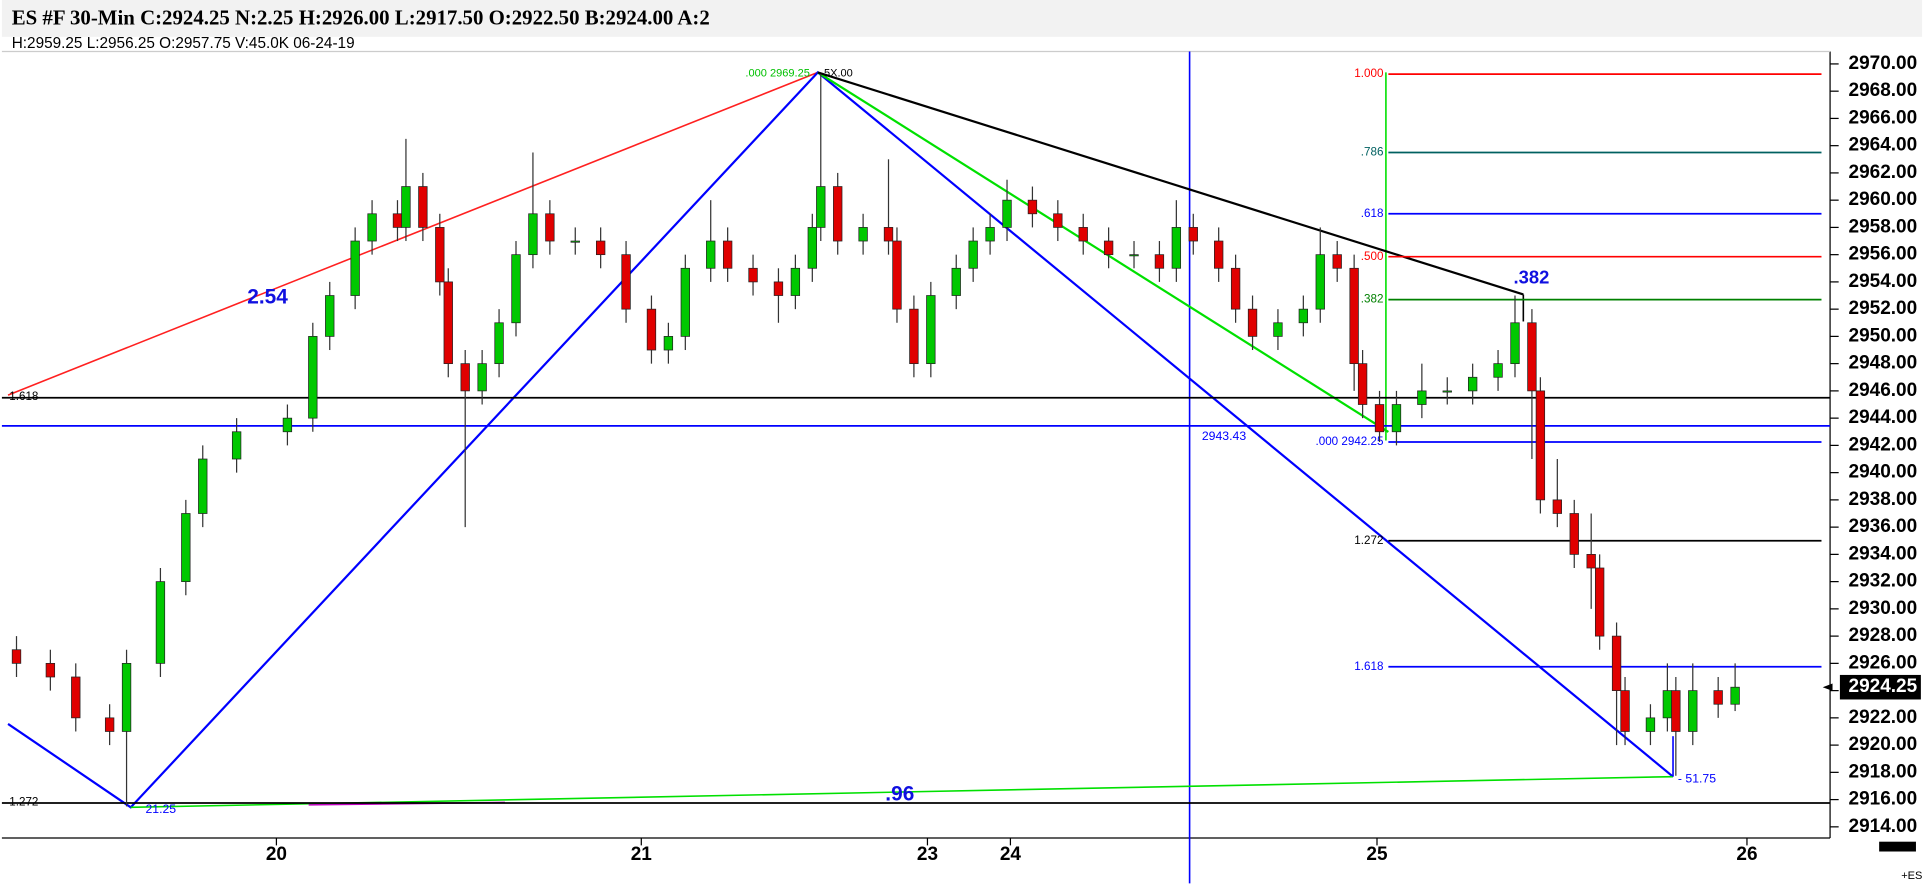  What do you see at coordinates (1368, 540) in the screenshot?
I see `fib-label: 1.272` at bounding box center [1368, 540].